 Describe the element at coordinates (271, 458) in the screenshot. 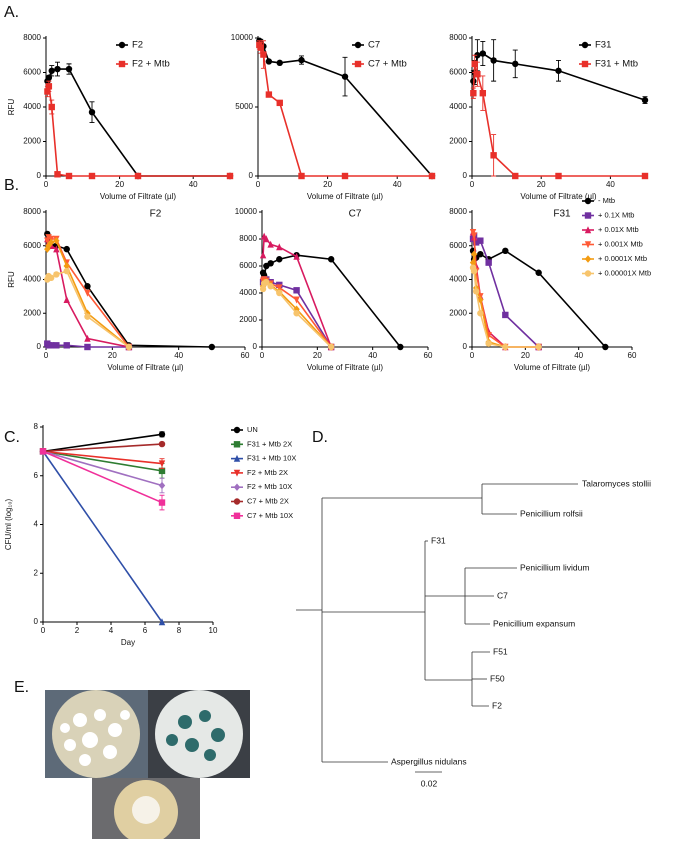

I see `legend-label: F31 + Mtb 10X` at that location.